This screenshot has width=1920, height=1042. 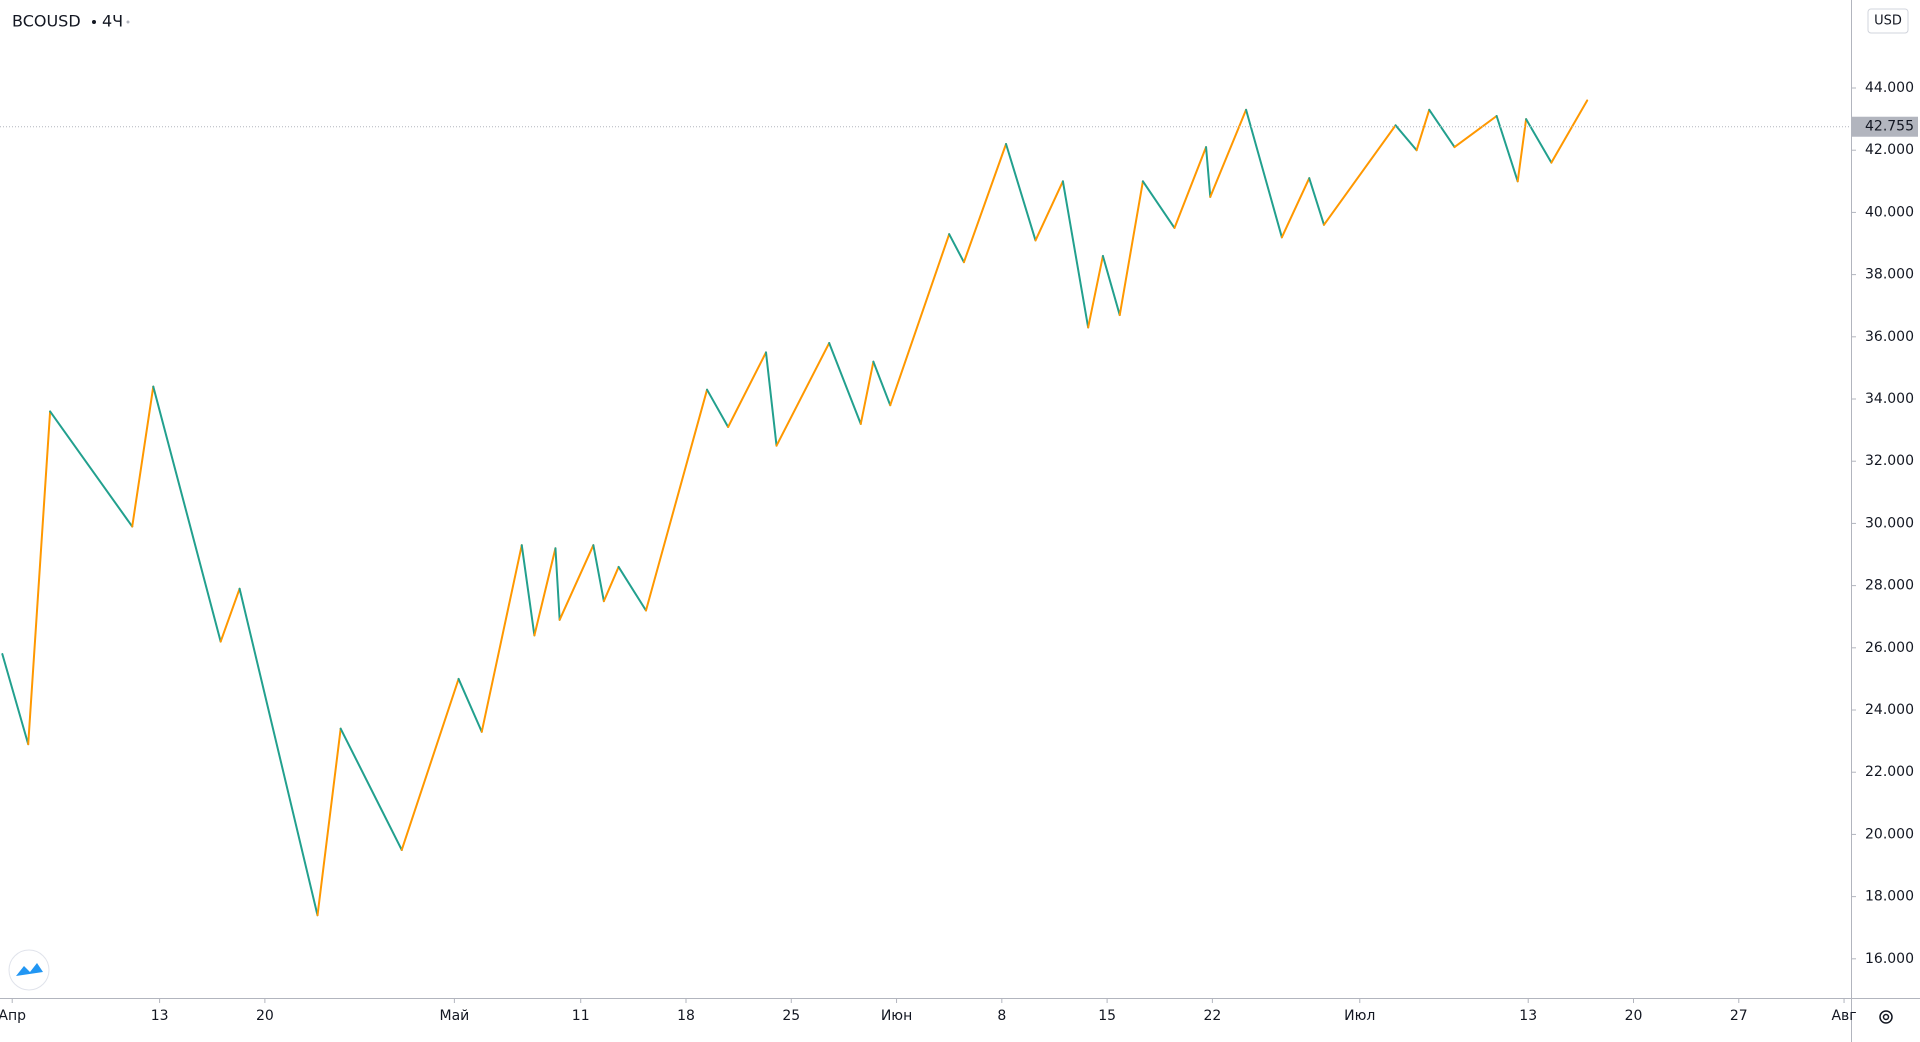 What do you see at coordinates (1889, 959) in the screenshot?
I see `y-tick-label: 16.000` at bounding box center [1889, 959].